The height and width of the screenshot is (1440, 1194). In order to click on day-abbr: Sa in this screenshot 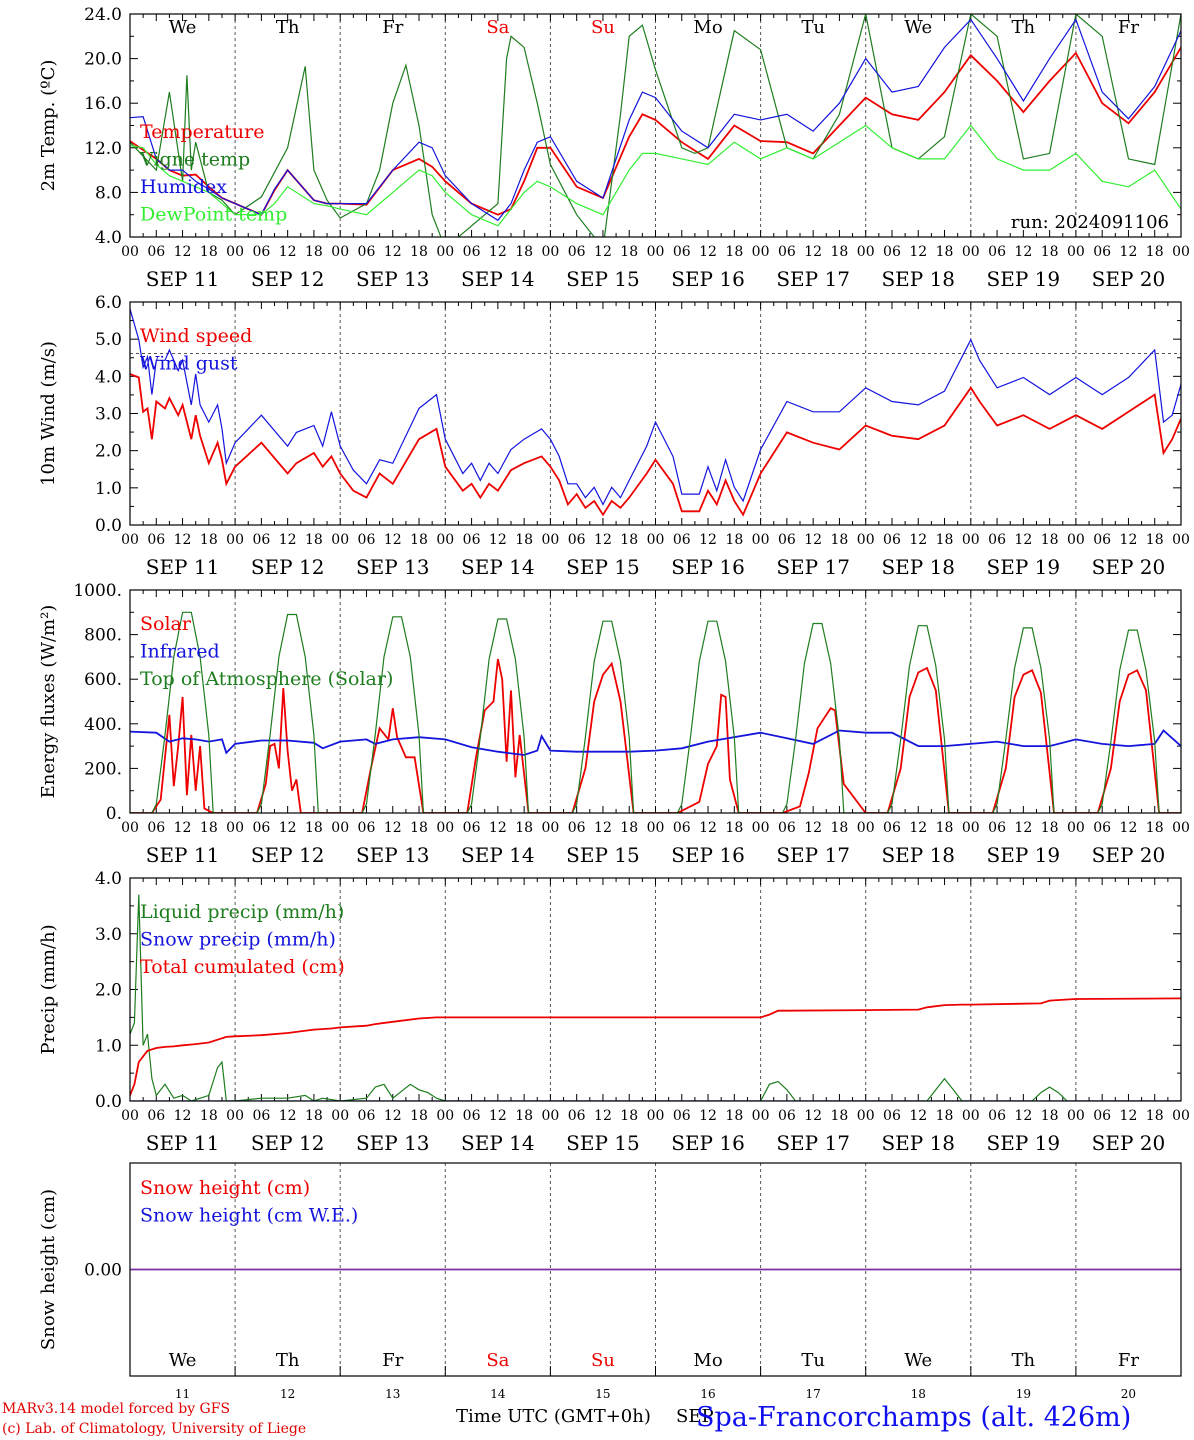, I will do `click(497, 27)`.